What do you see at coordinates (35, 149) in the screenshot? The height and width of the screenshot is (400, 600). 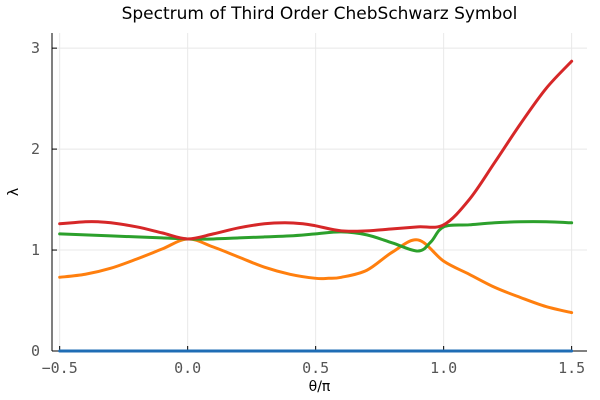 I see `y-tick-label: 2` at bounding box center [35, 149].